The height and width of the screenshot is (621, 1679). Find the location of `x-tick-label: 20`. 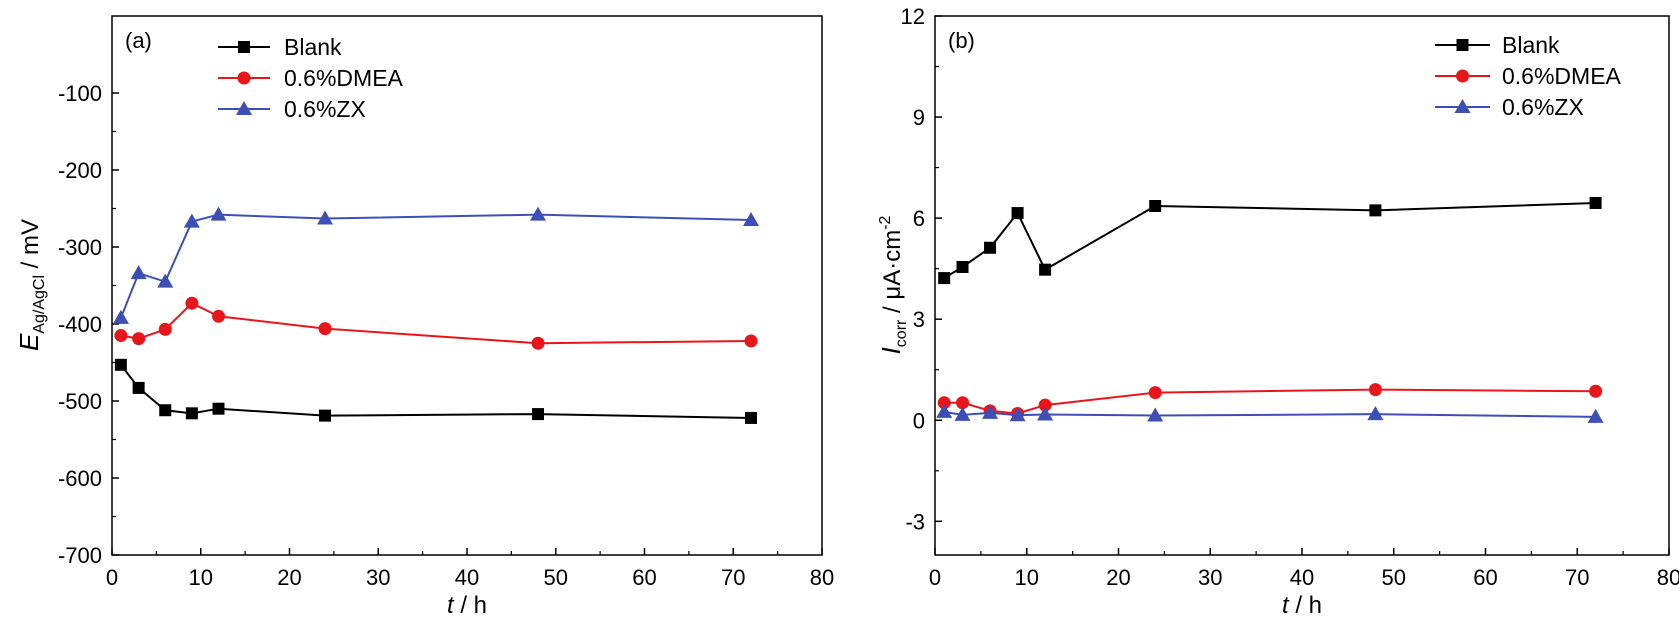

x-tick-label: 20 is located at coordinates (289, 577).